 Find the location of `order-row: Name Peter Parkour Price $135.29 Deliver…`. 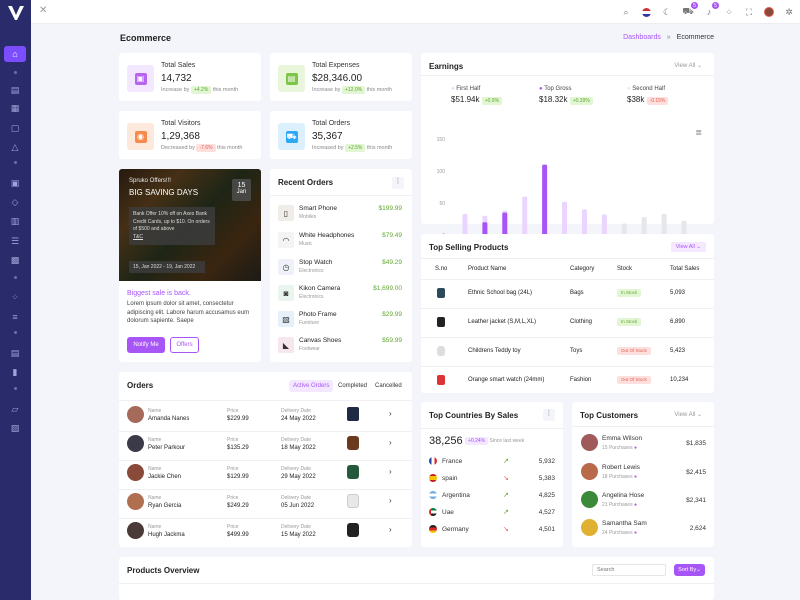

order-row: Name Peter Parkour Price $135.29 Deliver… is located at coordinates (266, 445).